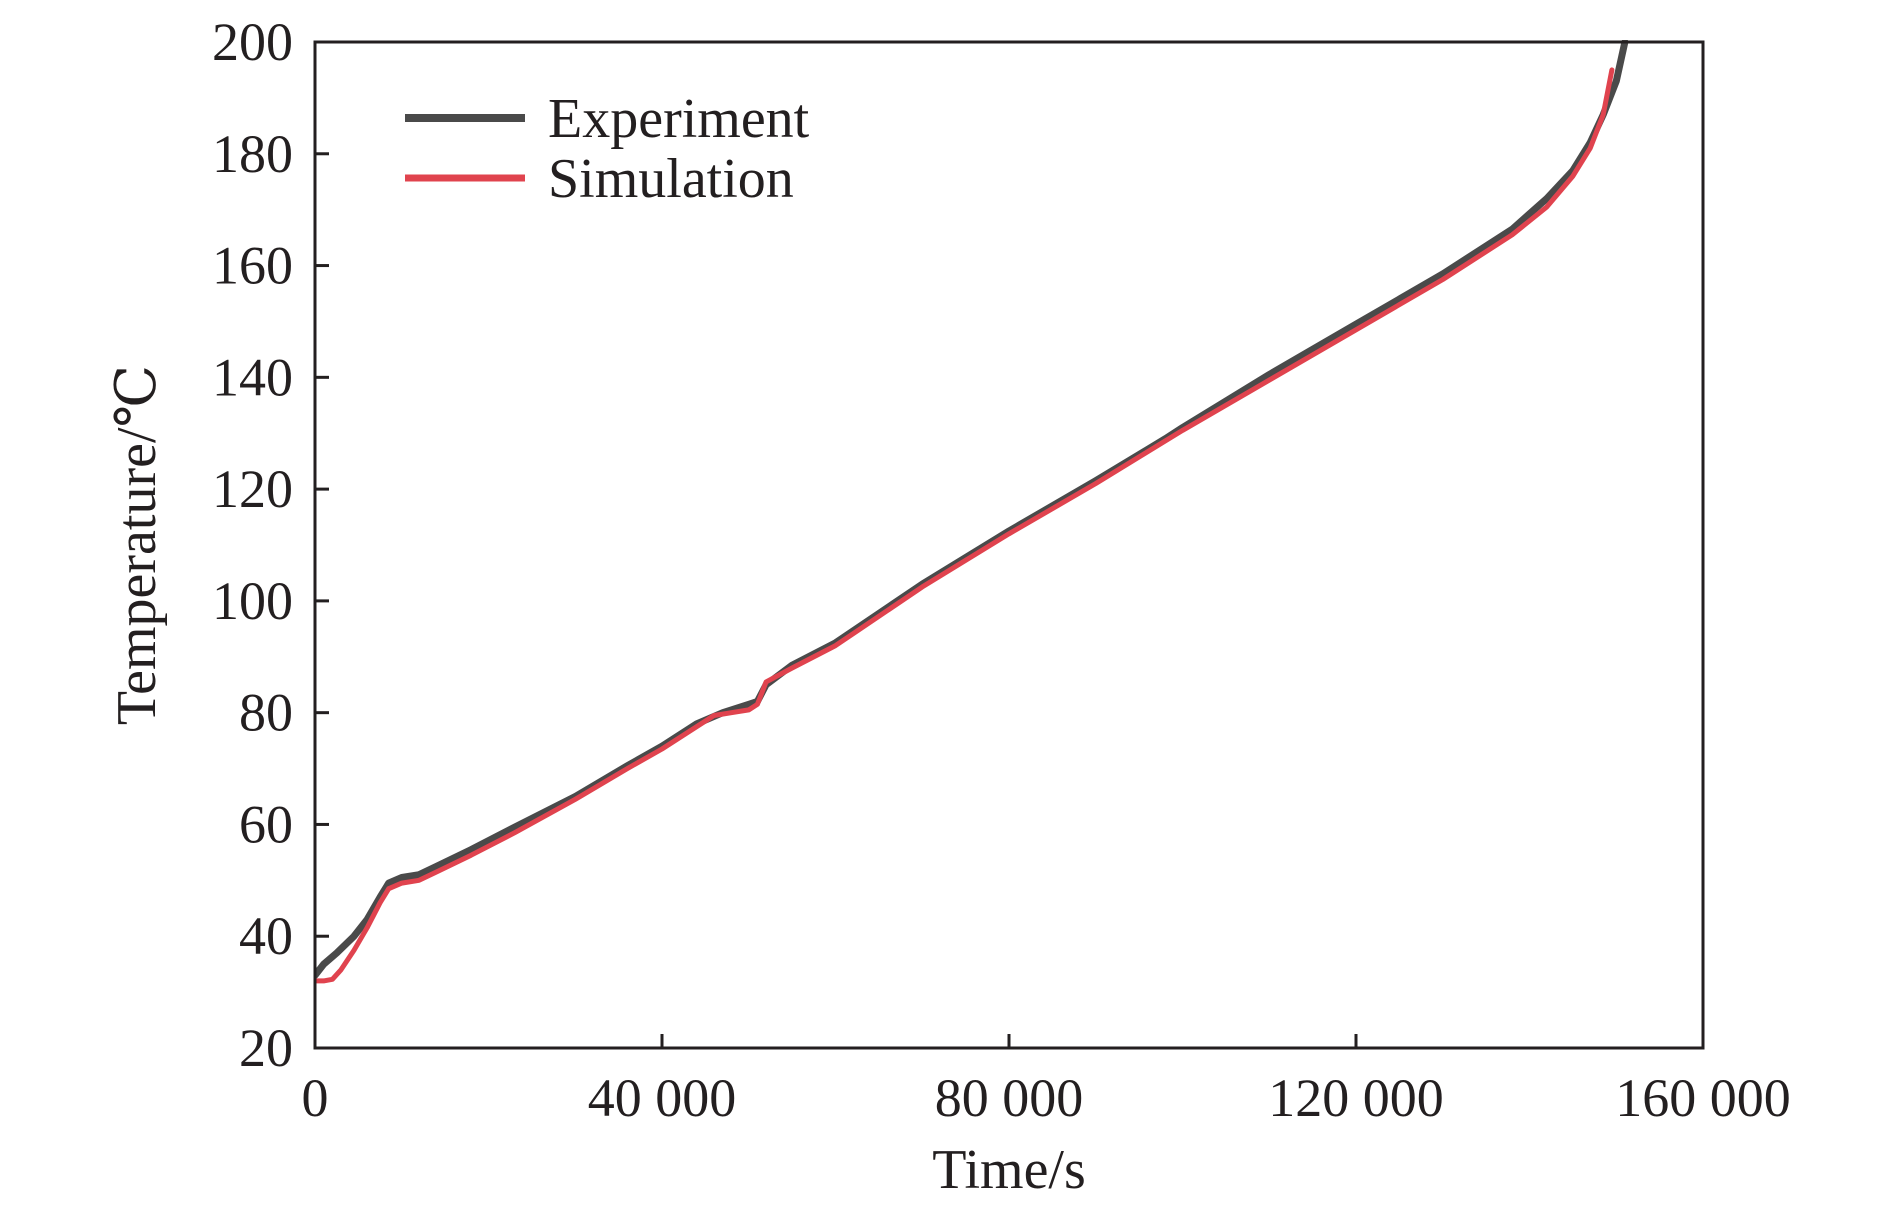 Image resolution: width=1890 pixels, height=1205 pixels. Describe the element at coordinates (1009, 1098) in the screenshot. I see `x-tick-label: 80 000` at that location.